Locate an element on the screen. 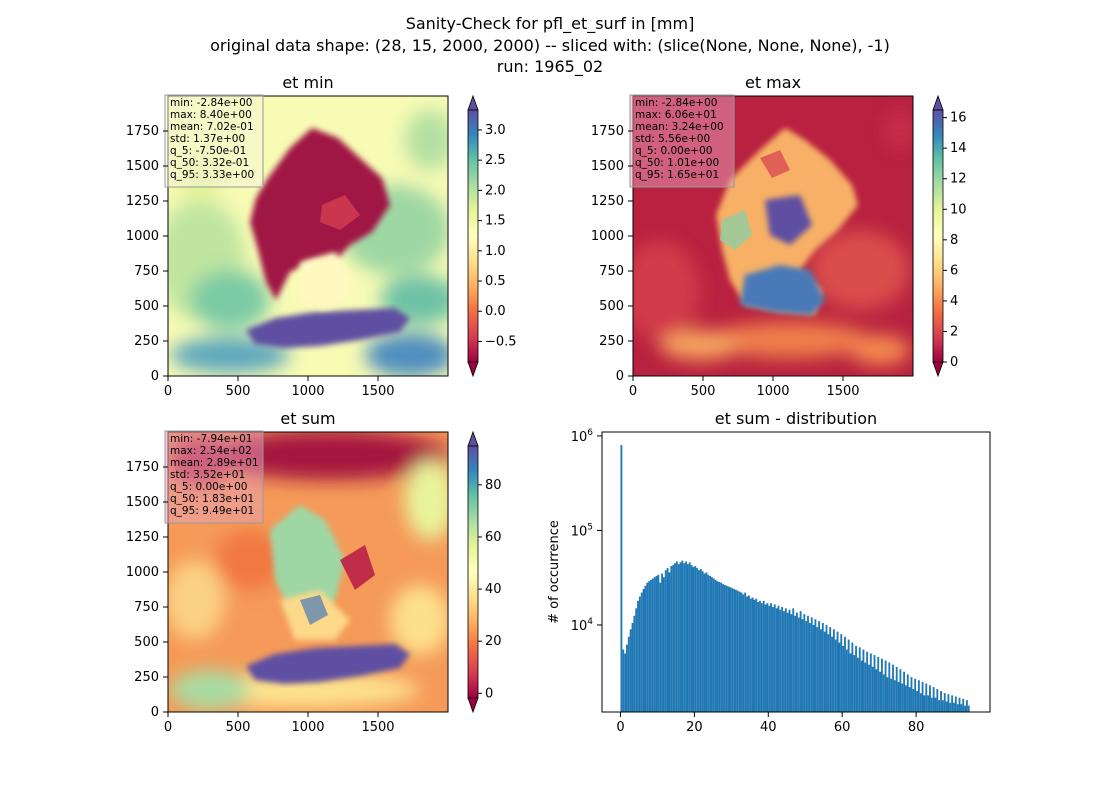 The image size is (1100, 800). x-axis: 0 500 1000 1500 is located at coordinates (279, 723).